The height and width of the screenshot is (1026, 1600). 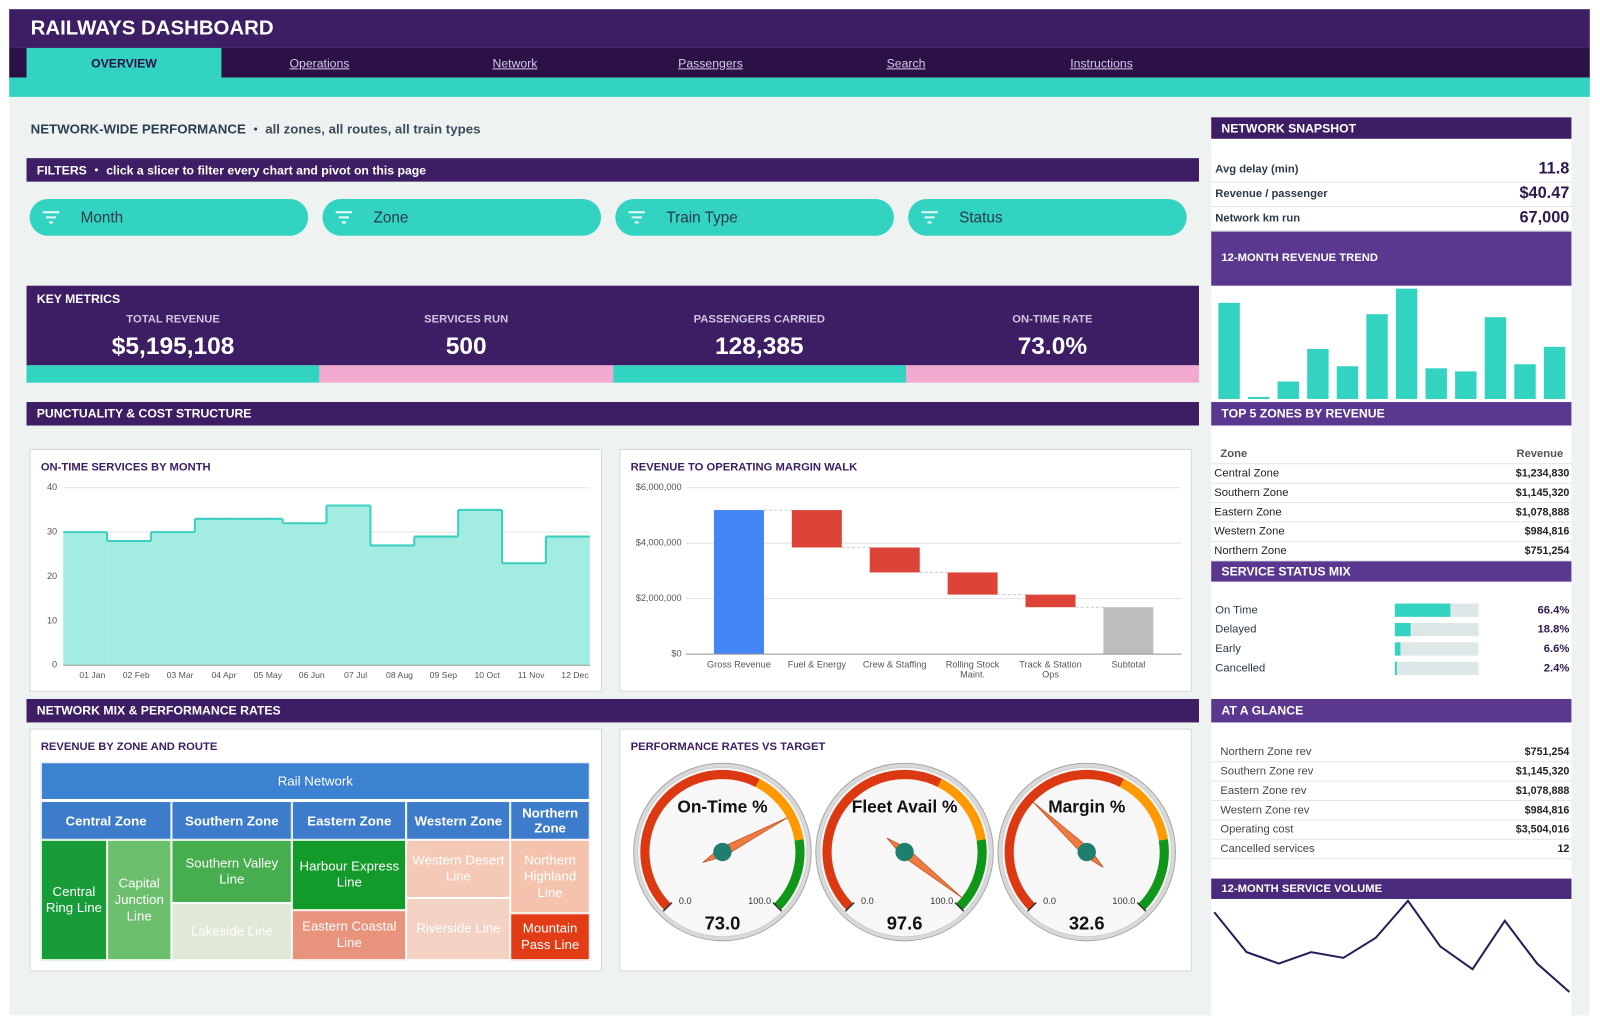 I want to click on section-title: PUNCTUALITY & COST STRUCTURE, so click(x=144, y=413).